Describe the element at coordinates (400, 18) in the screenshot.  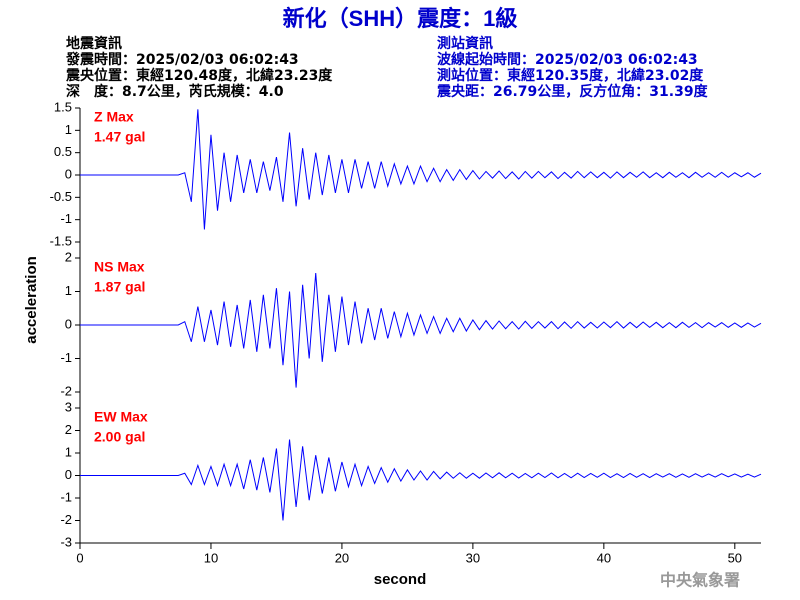
I see `chart-title: 新化（SHH）震度：1級` at that location.